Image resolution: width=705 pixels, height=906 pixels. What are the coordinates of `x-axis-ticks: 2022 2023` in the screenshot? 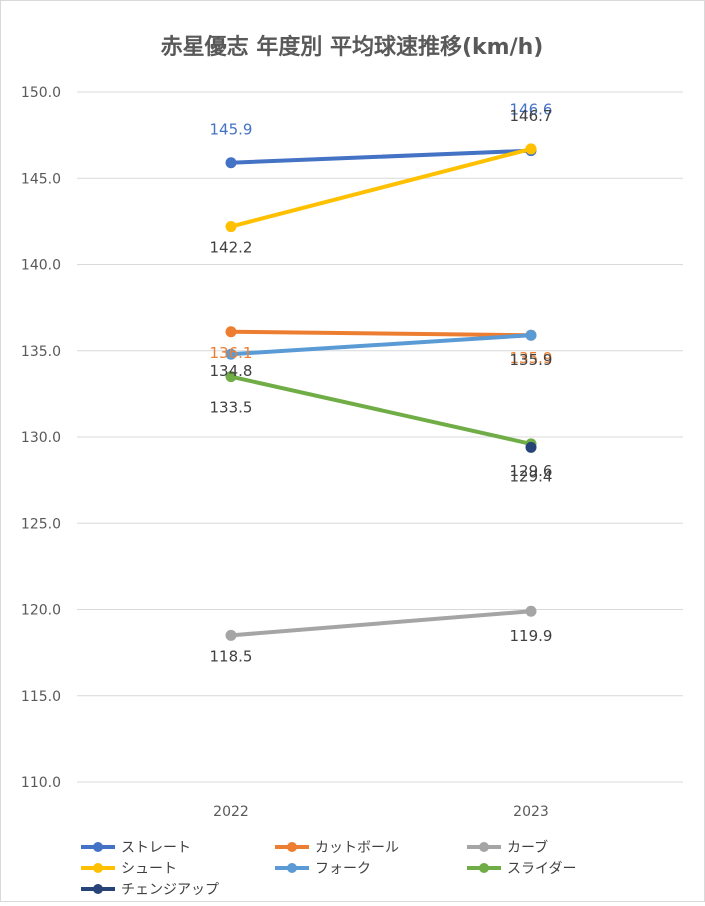 It's located at (381, 812).